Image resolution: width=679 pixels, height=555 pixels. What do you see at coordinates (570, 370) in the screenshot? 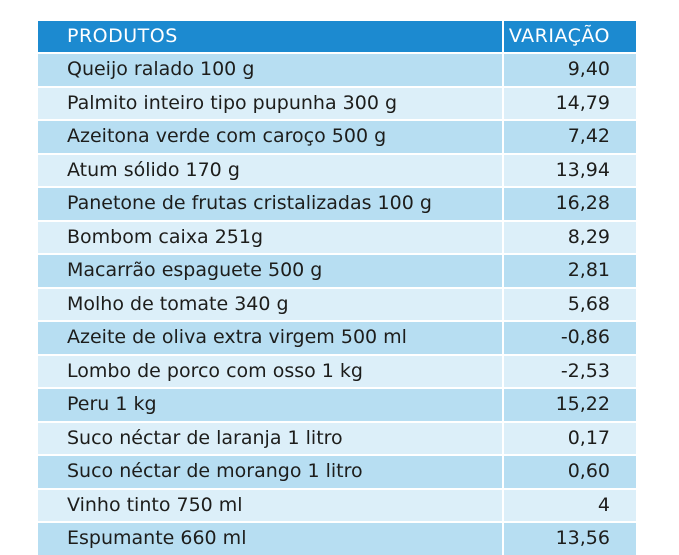
I see `variation-cell: -2,53` at bounding box center [570, 370].